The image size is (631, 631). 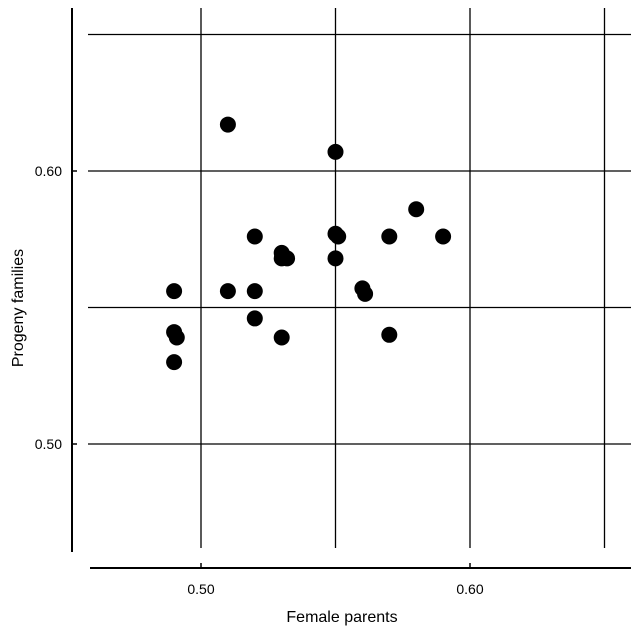 I want to click on y-tick-label: 0.50, so click(x=48, y=444).